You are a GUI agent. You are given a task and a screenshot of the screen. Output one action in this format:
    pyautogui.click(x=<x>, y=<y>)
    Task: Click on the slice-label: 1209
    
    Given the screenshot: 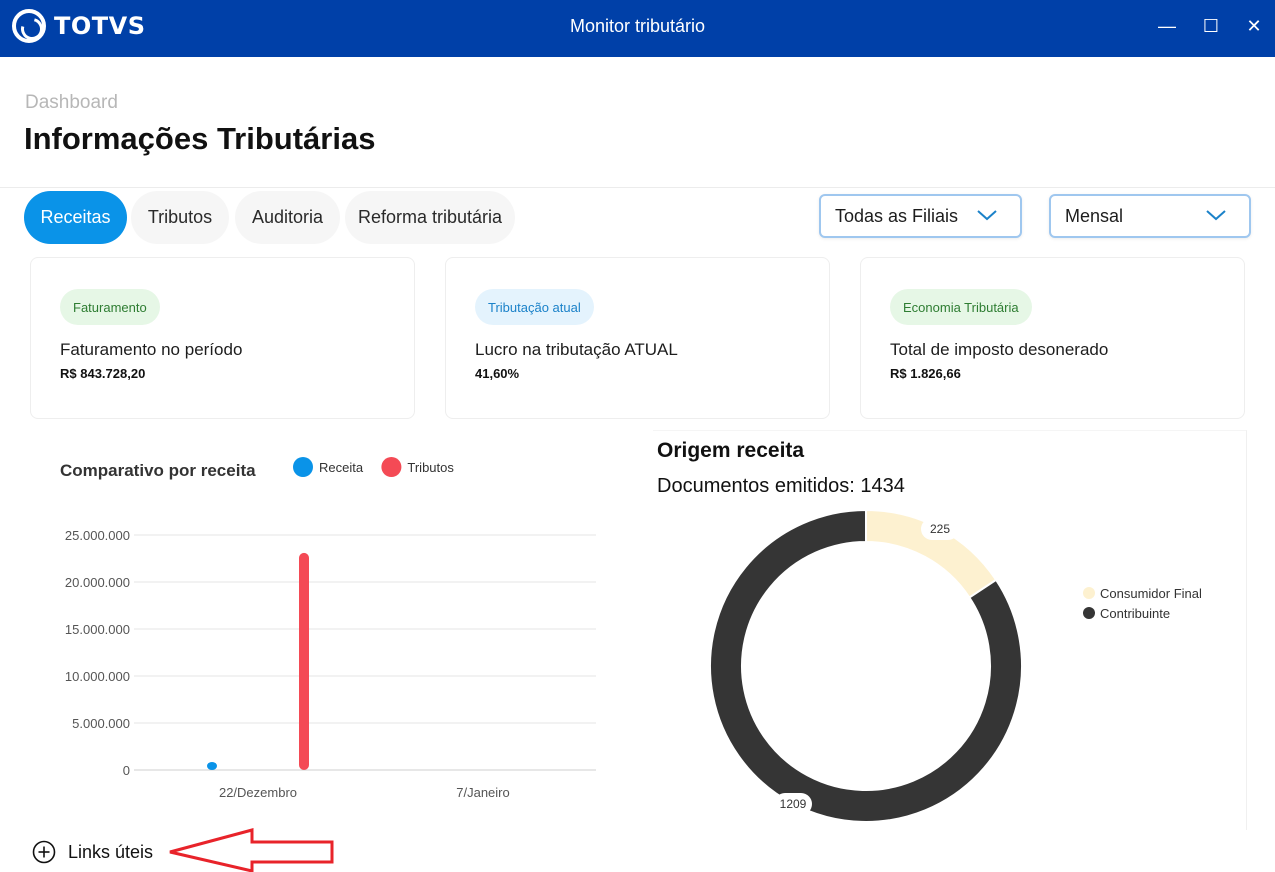 What is the action you would take?
    pyautogui.click(x=793, y=804)
    